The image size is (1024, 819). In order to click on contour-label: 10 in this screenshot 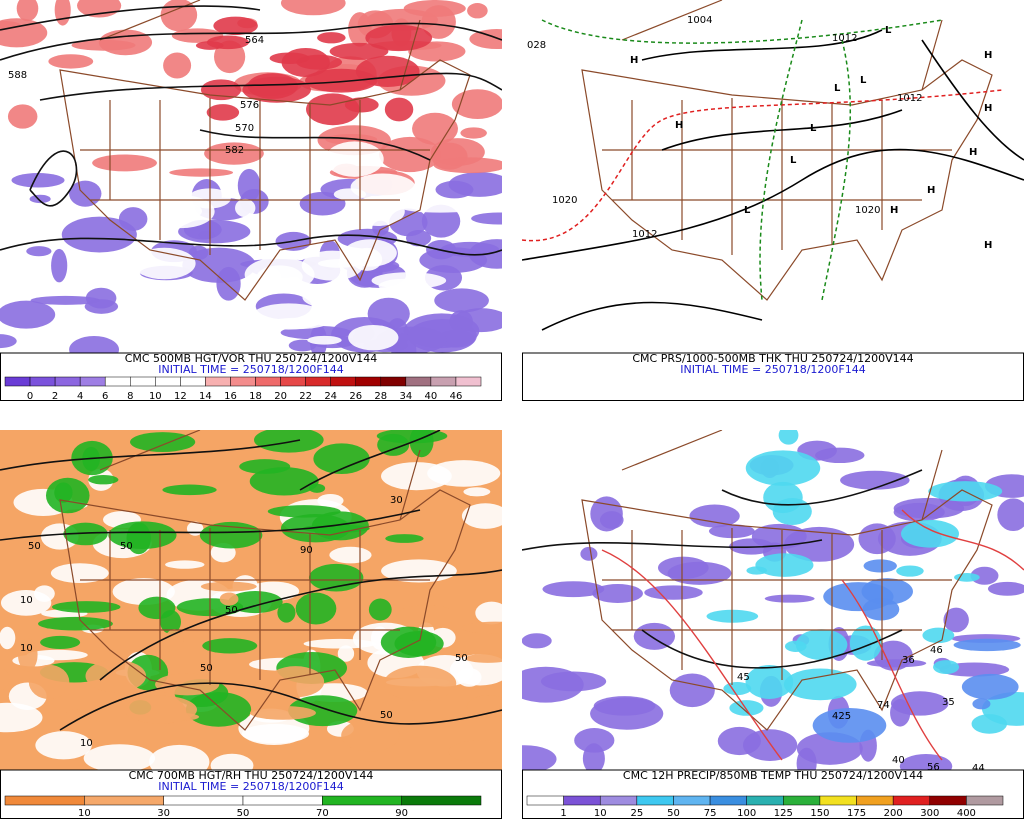, I will do `click(26, 648)`.